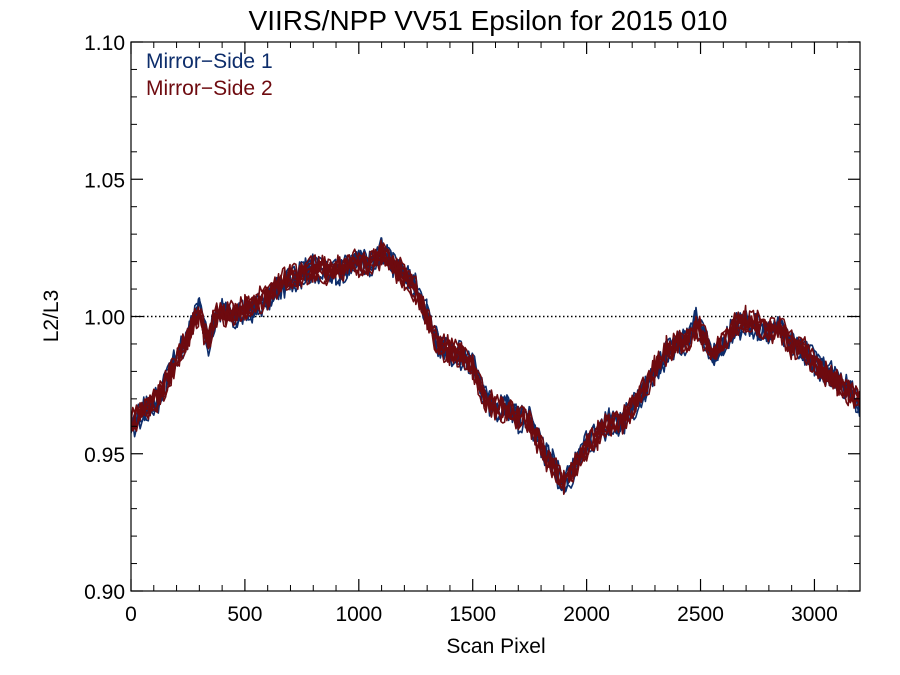 The image size is (900, 675). I want to click on chart-title: VIIRS/NPP VV51 Epsilon for 2015 010, so click(488, 20).